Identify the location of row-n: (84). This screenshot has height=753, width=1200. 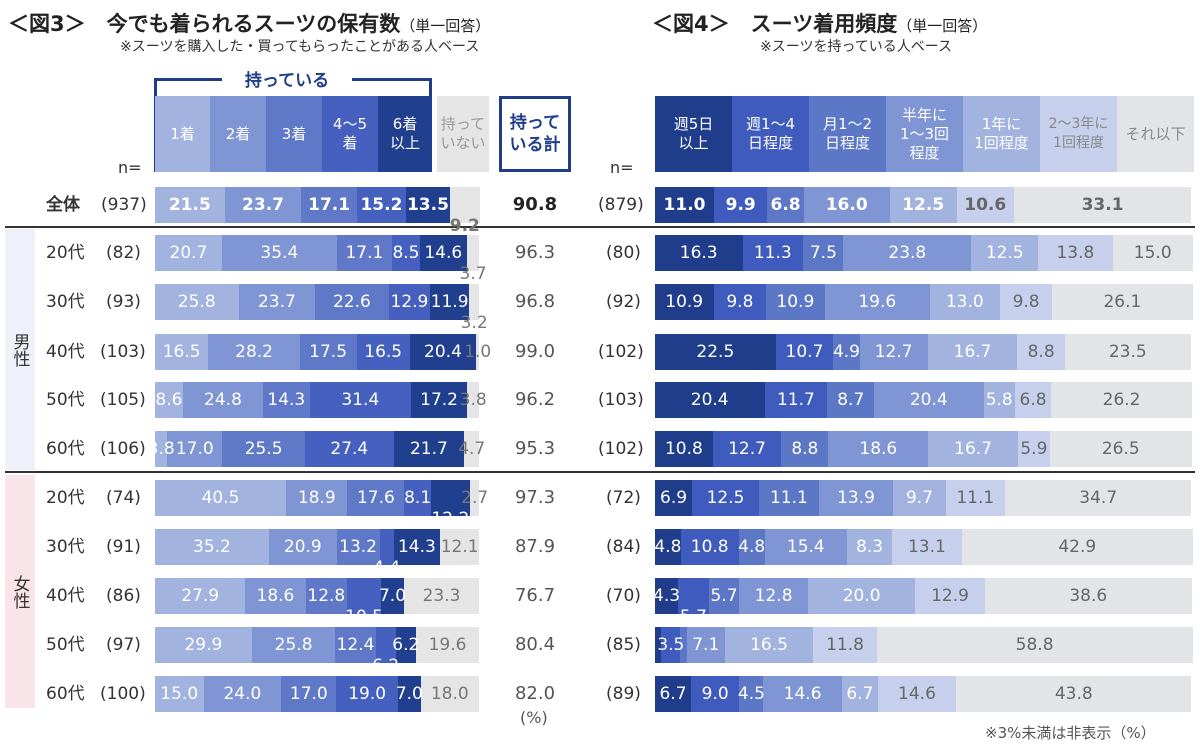
(623, 547).